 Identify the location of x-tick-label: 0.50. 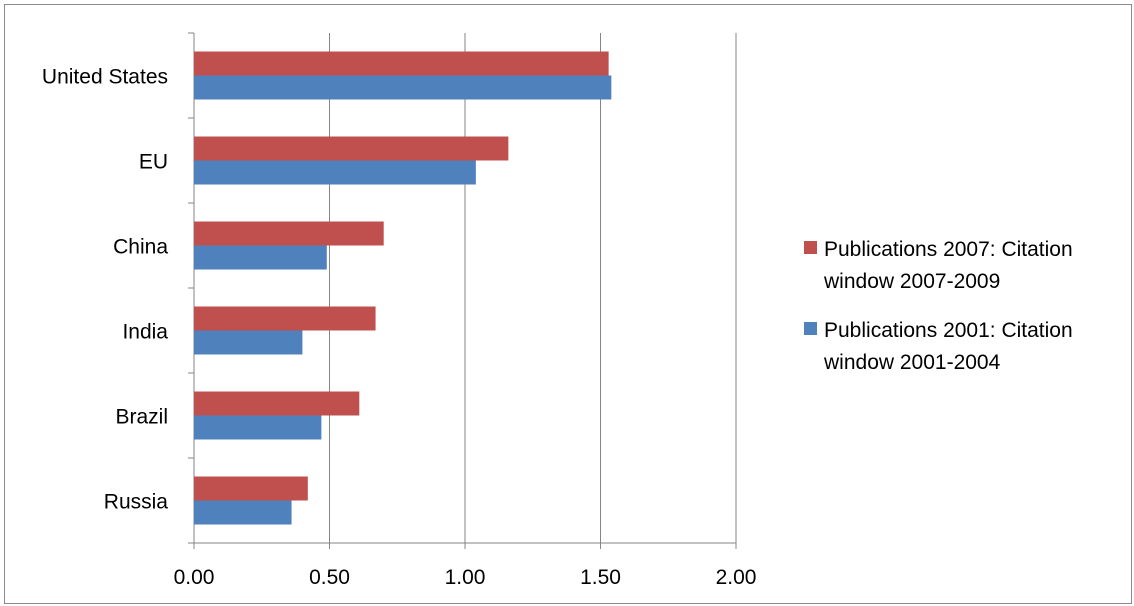
(329, 577).